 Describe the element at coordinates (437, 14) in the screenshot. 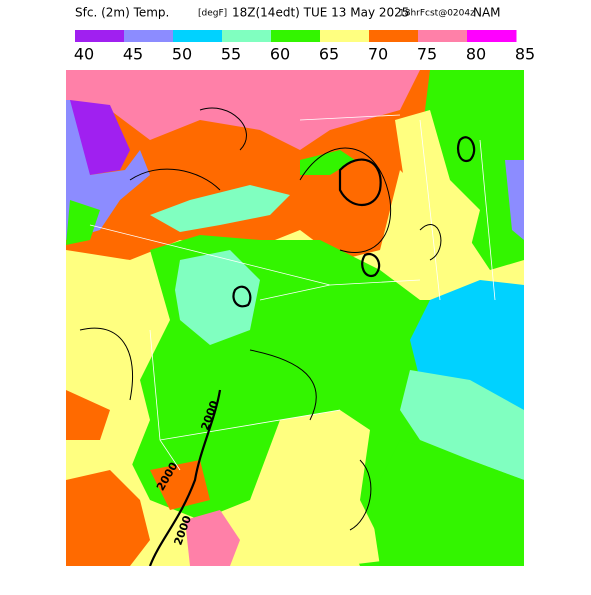

I see `title-part: 18hrFcst@0204z` at that location.